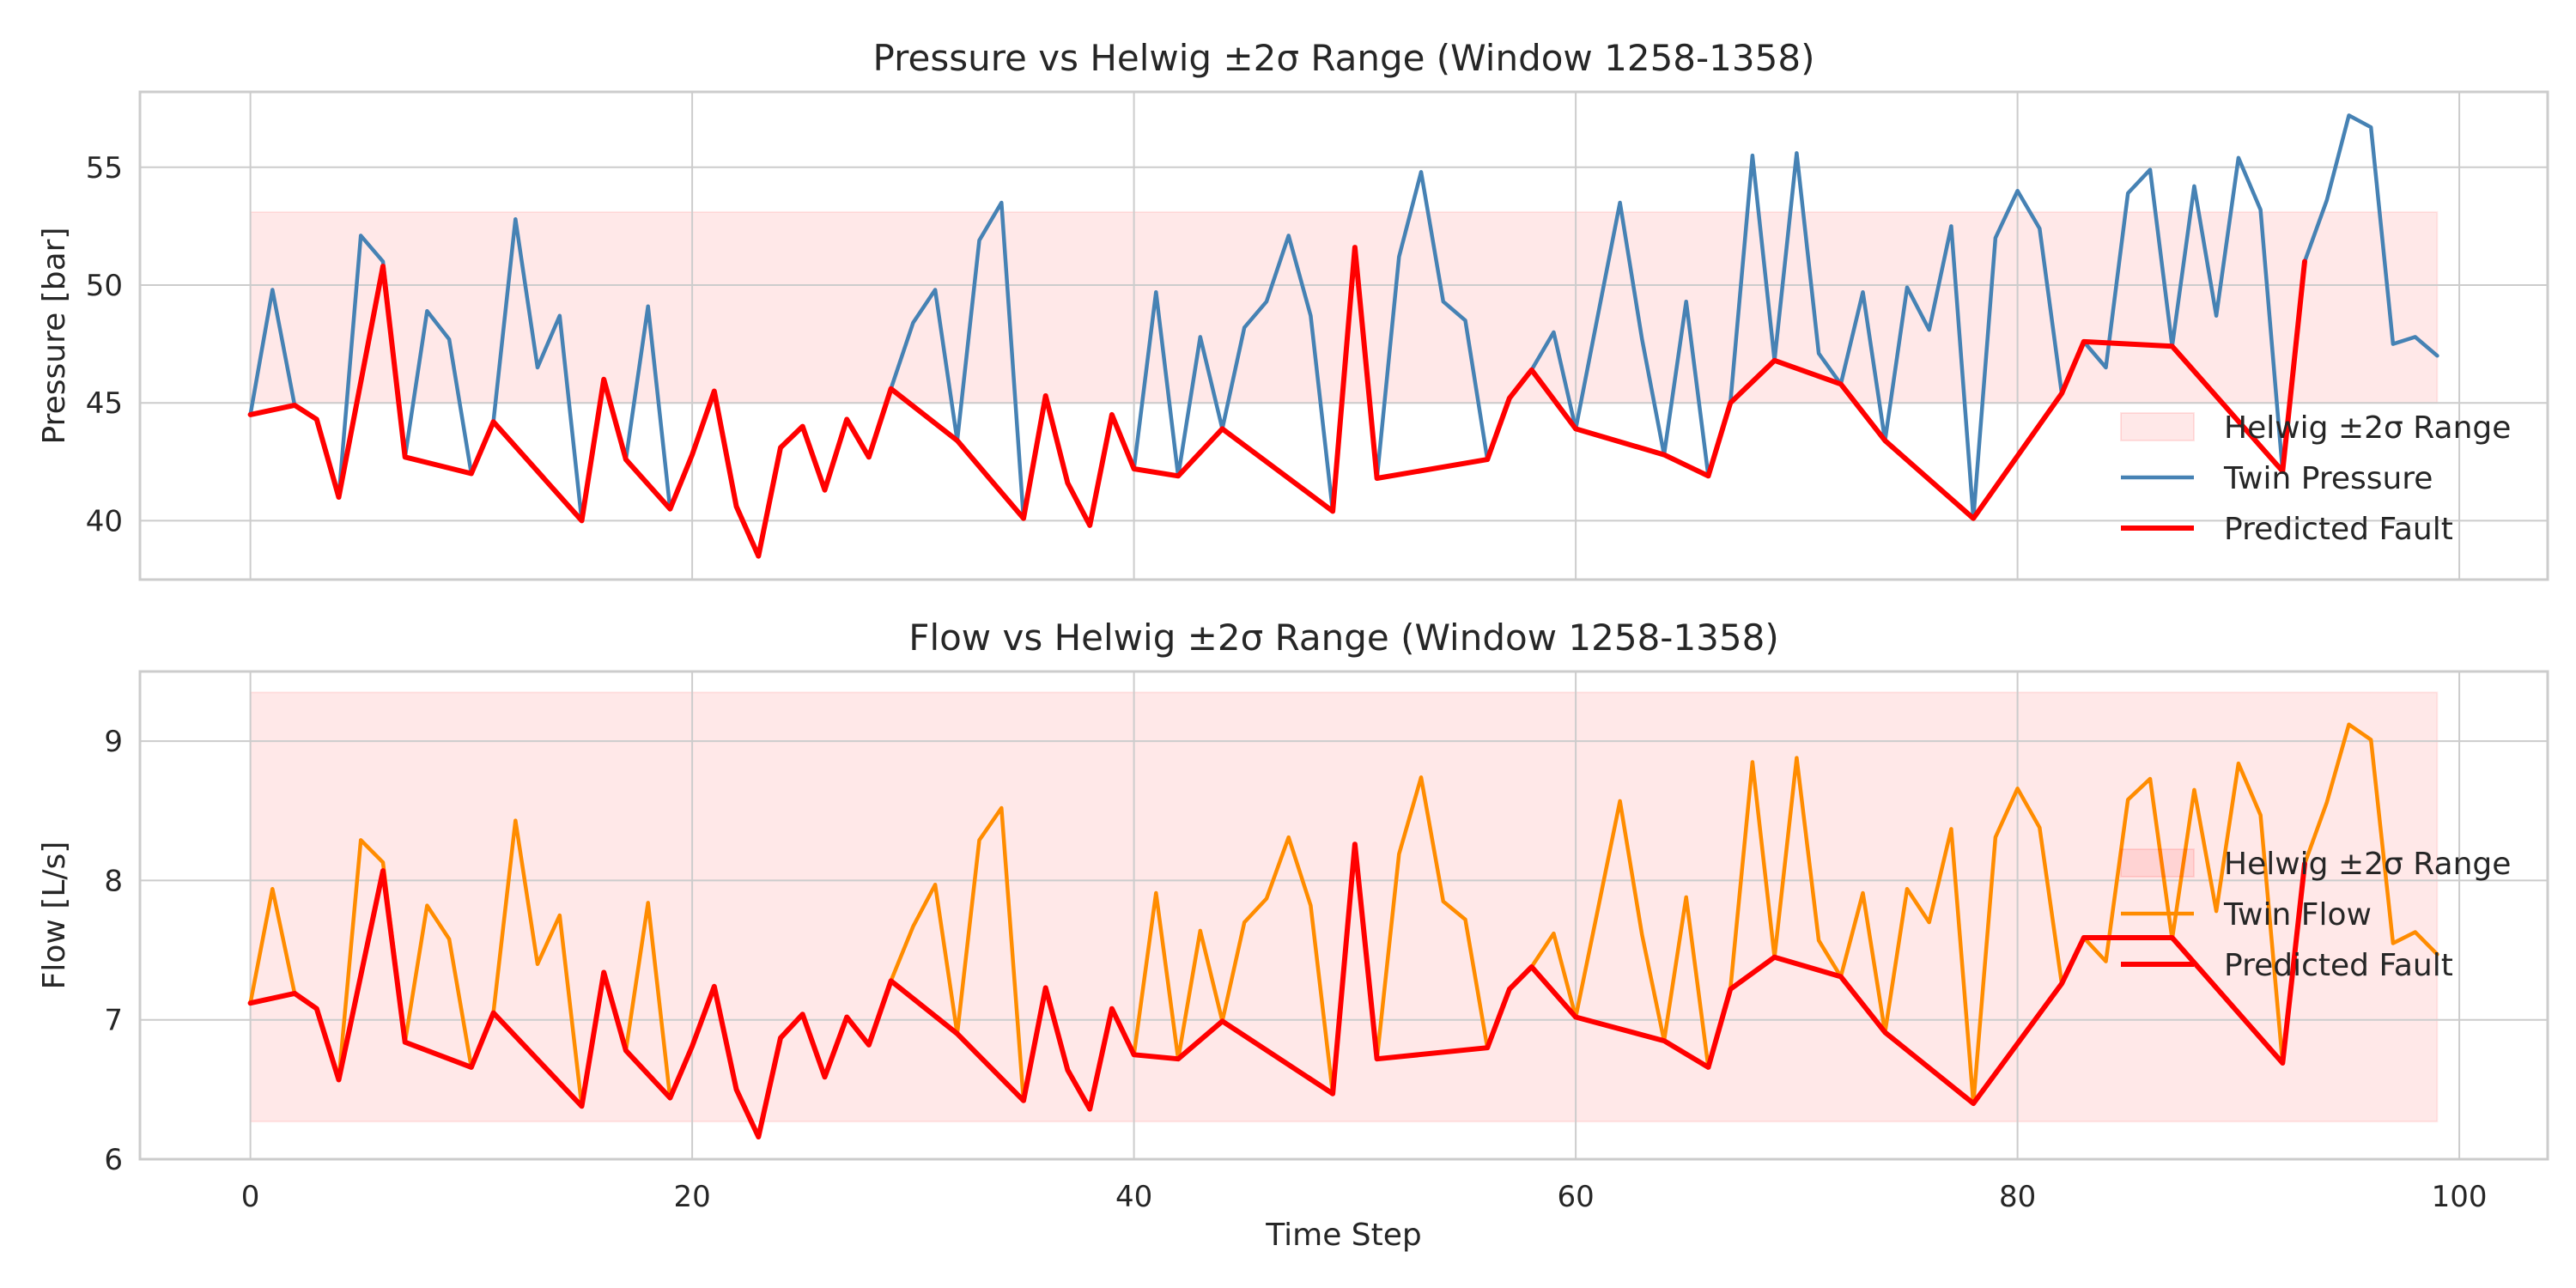 Image resolution: width=2576 pixels, height=1288 pixels. Describe the element at coordinates (55, 915) in the screenshot. I see `flow-y-axis-label: Flow [L/s]` at that location.